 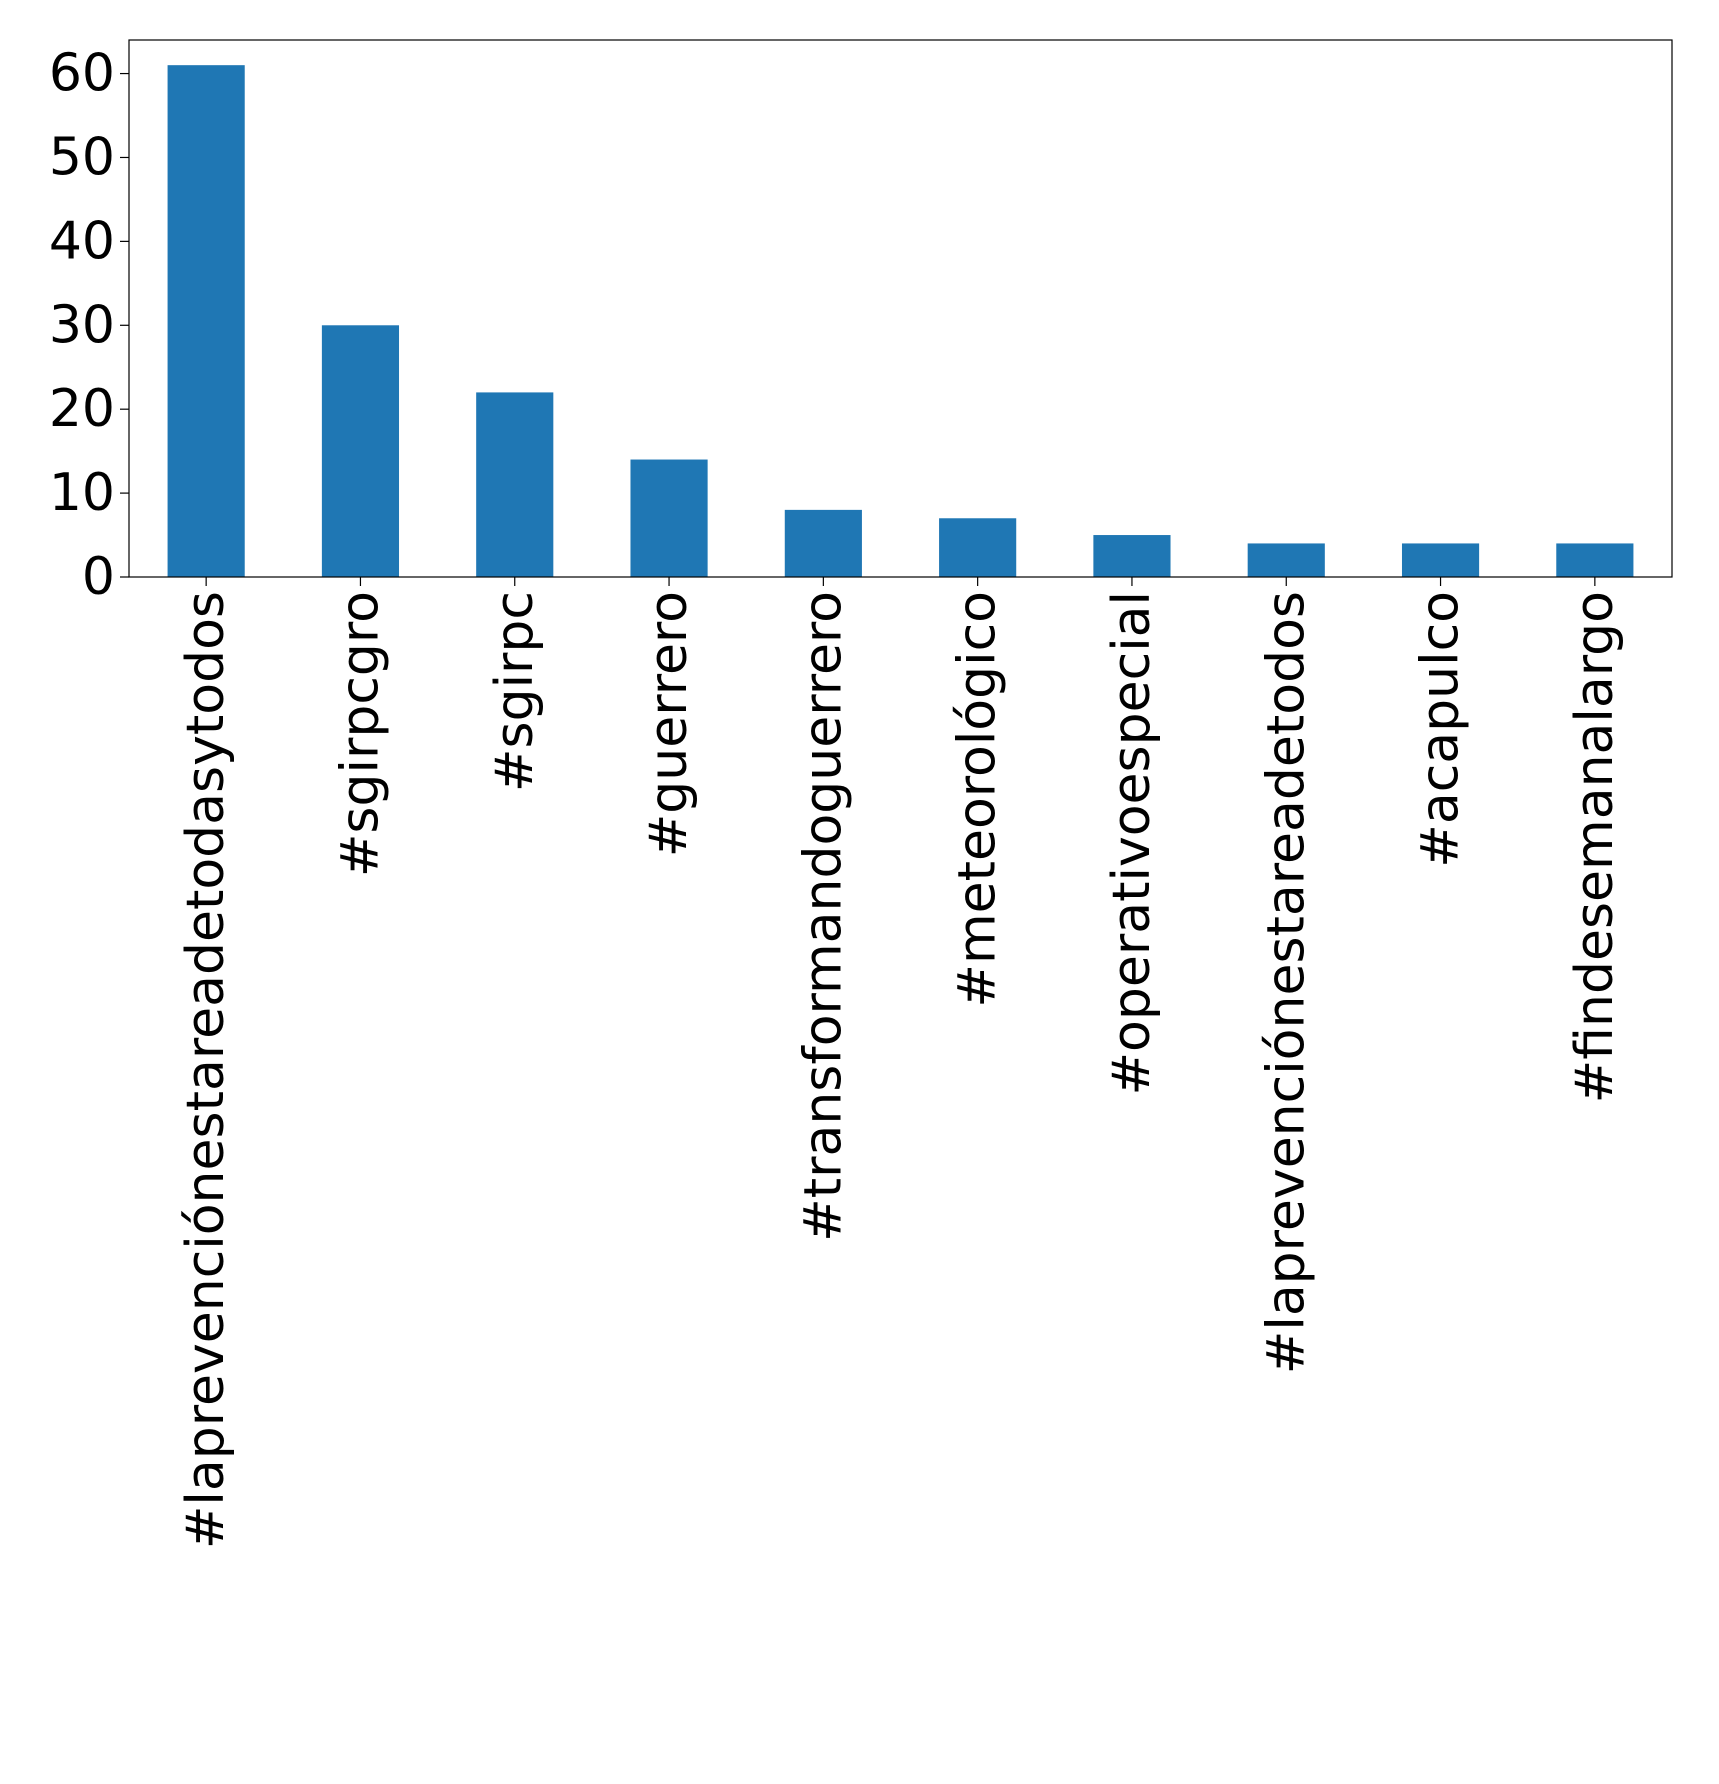 What do you see at coordinates (515, 691) in the screenshot?
I see `x-tick-label: #sgirpc` at bounding box center [515, 691].